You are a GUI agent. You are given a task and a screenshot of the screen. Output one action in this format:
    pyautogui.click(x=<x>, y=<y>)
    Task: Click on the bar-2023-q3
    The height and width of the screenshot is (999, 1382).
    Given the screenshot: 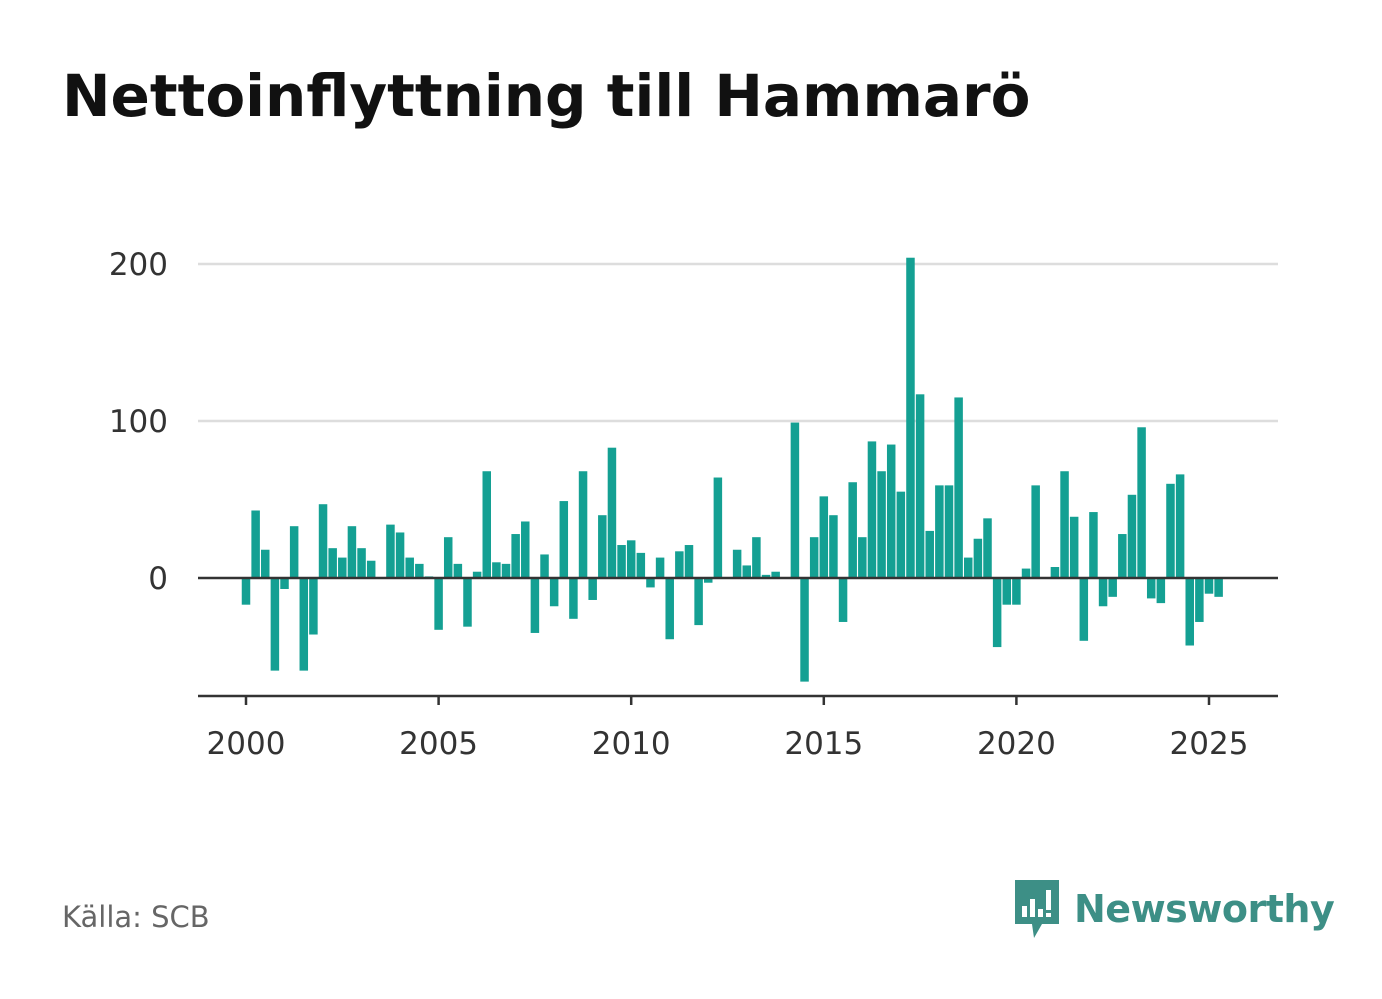 What is the action you would take?
    pyautogui.click(x=1151, y=588)
    